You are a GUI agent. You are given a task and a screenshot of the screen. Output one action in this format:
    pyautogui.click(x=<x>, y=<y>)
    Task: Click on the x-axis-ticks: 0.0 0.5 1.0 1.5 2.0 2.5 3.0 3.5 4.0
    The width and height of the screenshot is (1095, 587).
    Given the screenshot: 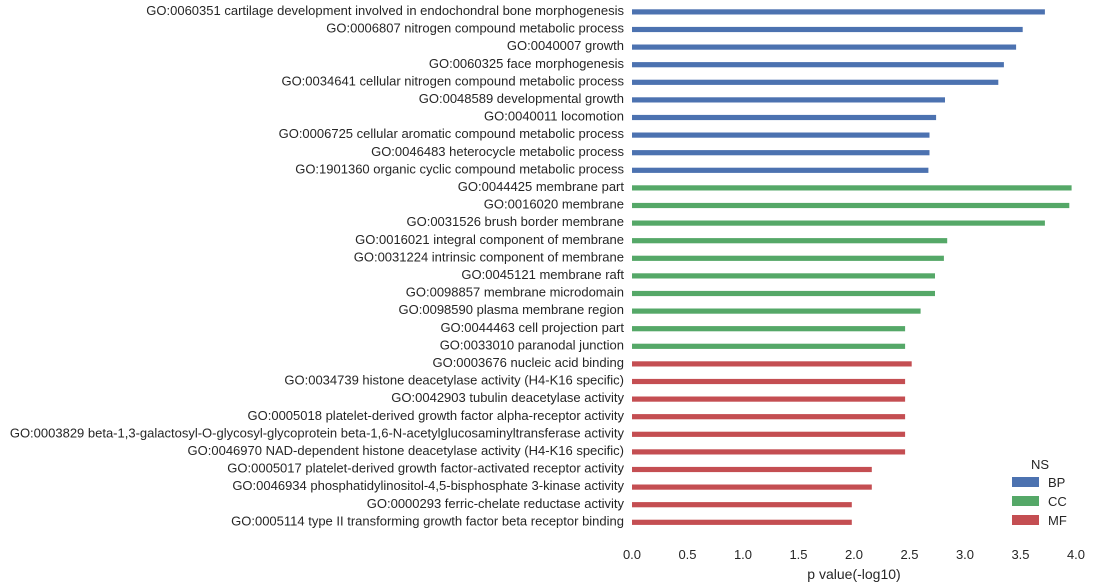 What is the action you would take?
    pyautogui.click(x=854, y=554)
    